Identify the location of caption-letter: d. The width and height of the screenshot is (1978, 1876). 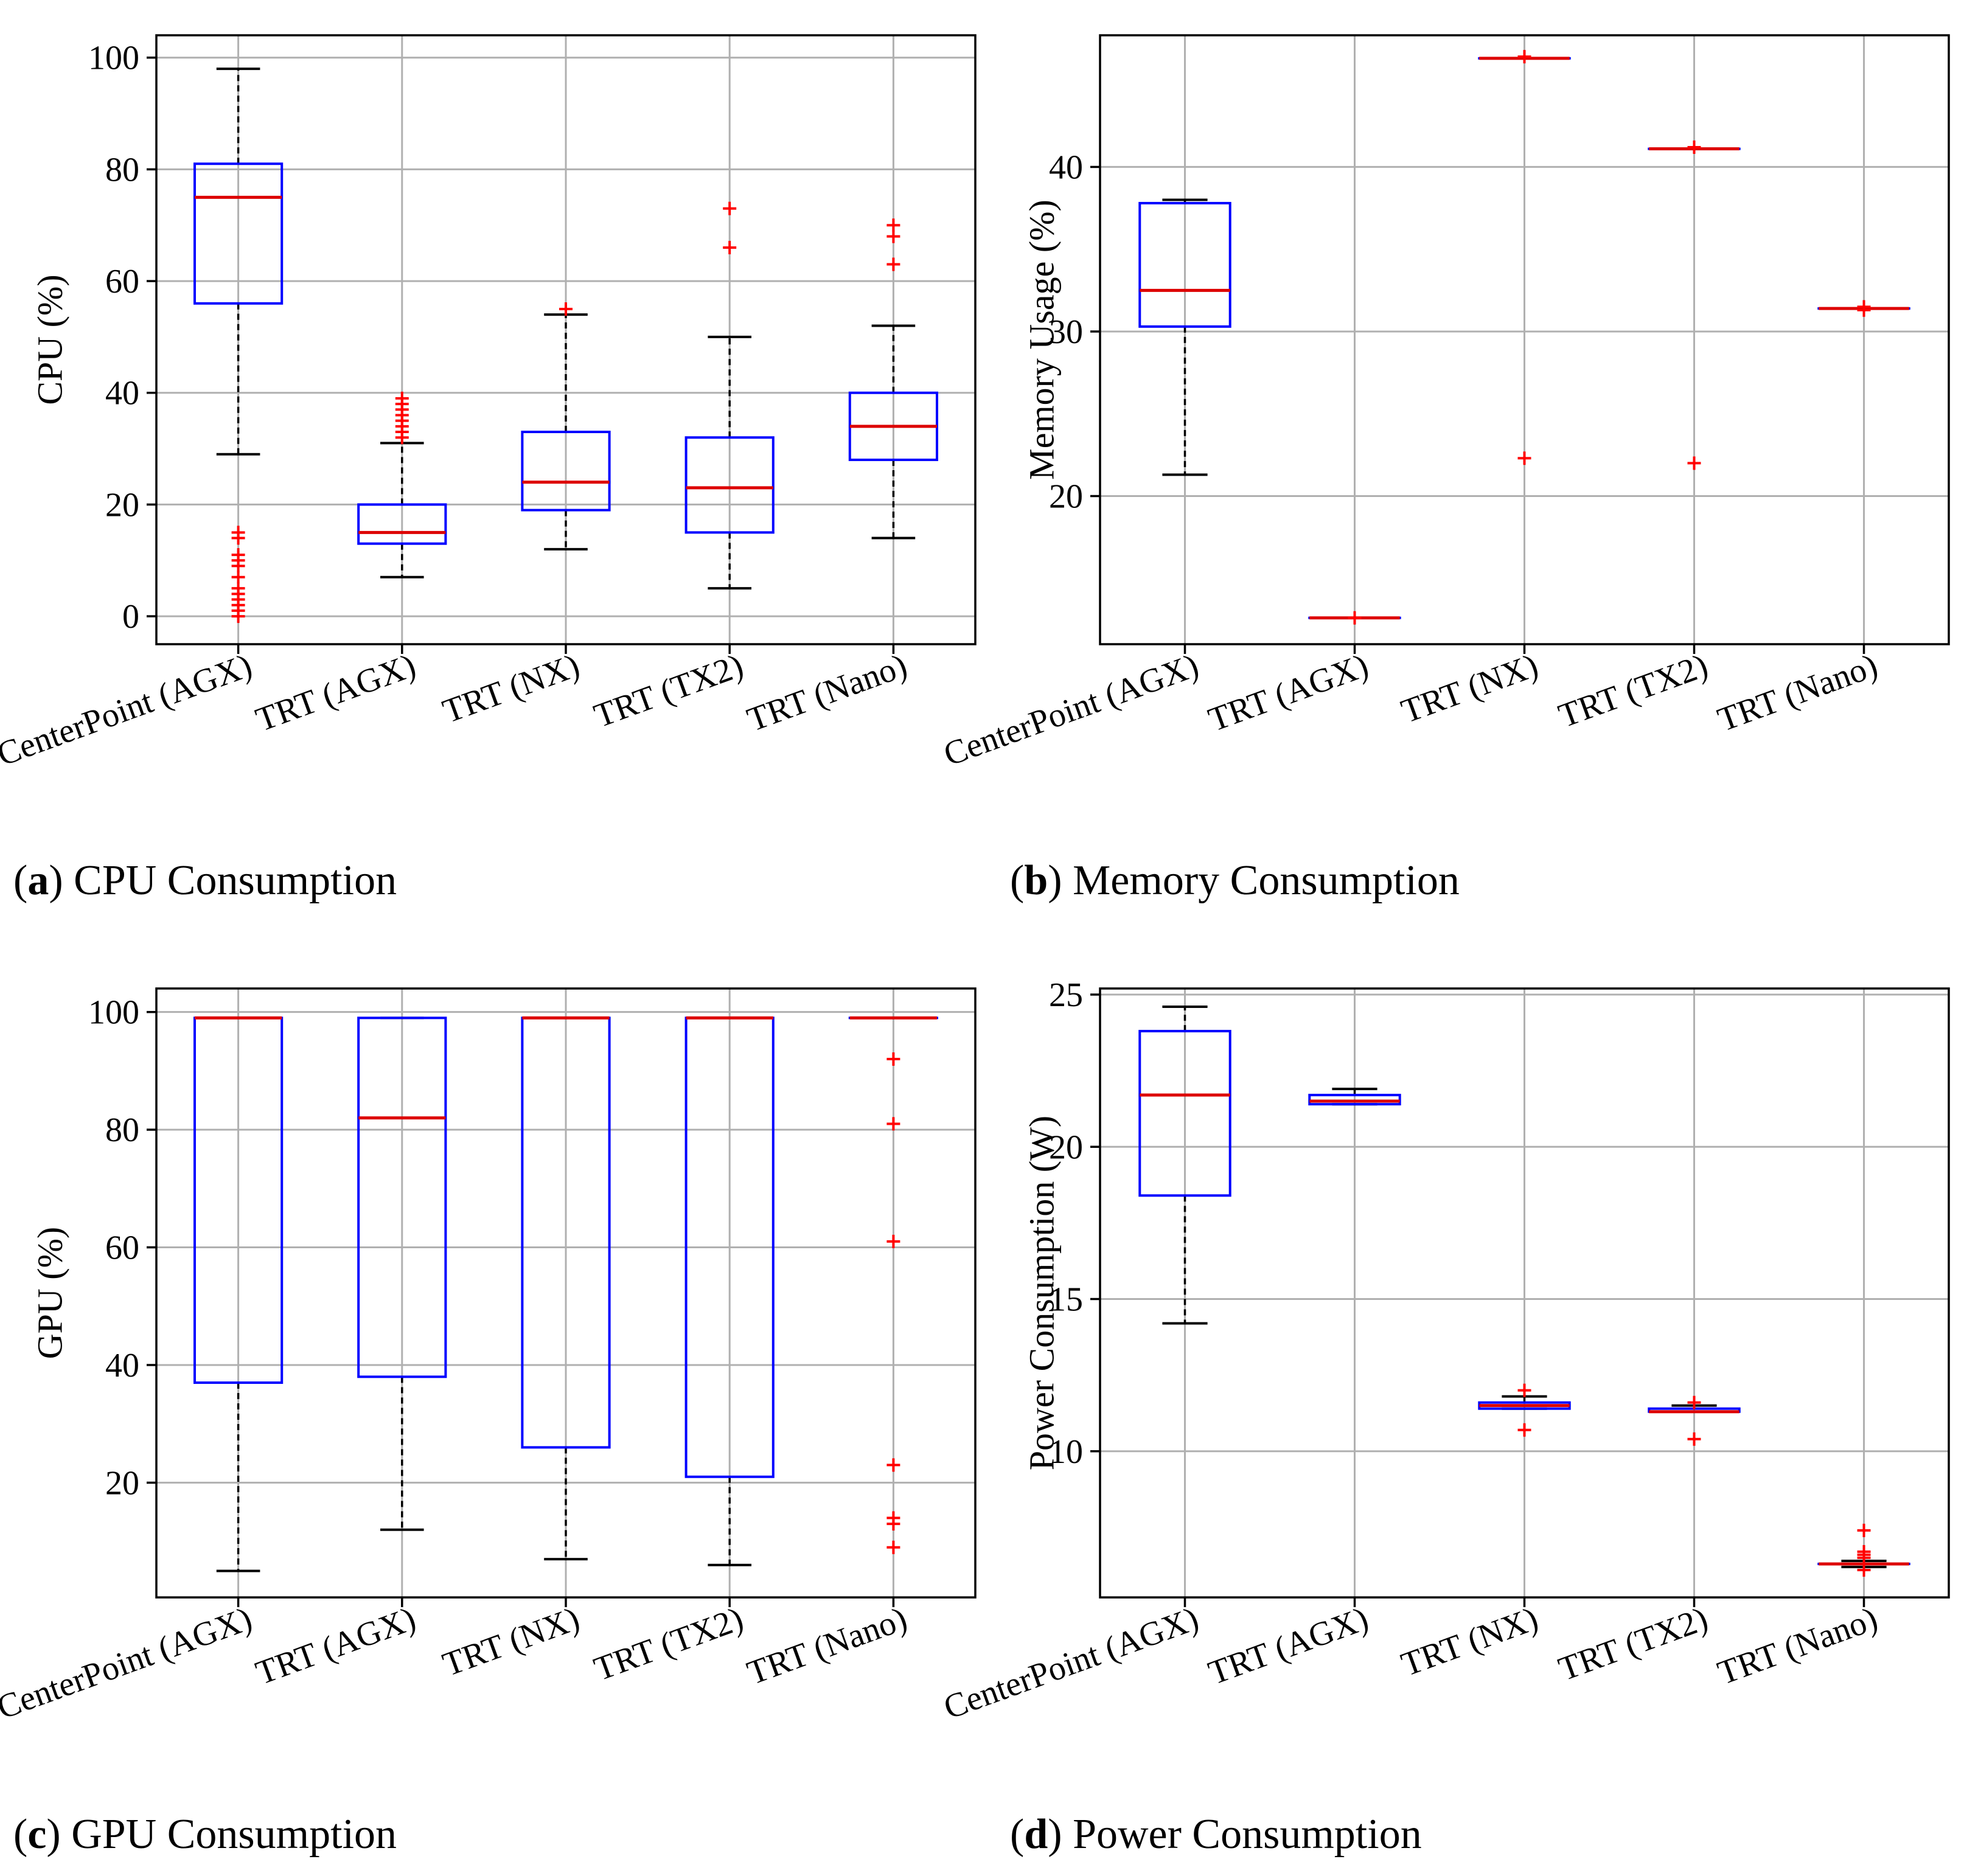
(1036, 1834).